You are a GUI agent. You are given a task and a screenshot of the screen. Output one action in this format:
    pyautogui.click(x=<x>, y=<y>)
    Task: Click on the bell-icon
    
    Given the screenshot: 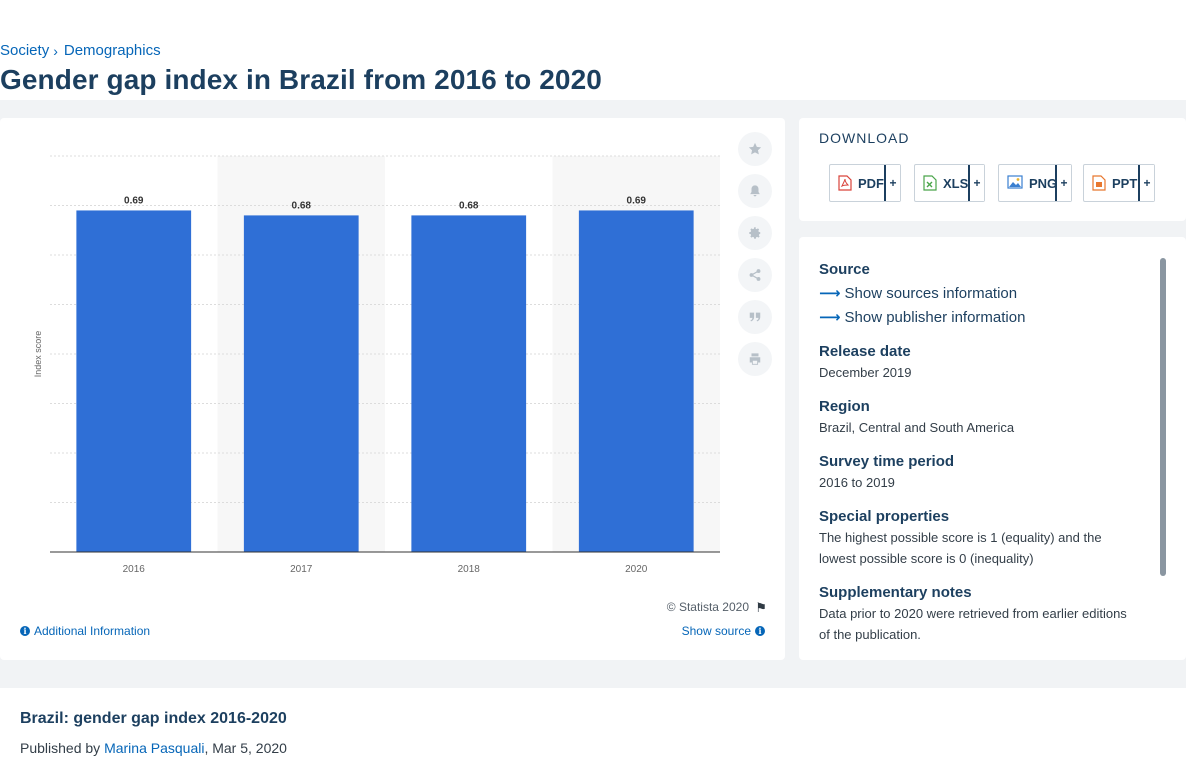 What is the action you would take?
    pyautogui.click(x=755, y=191)
    